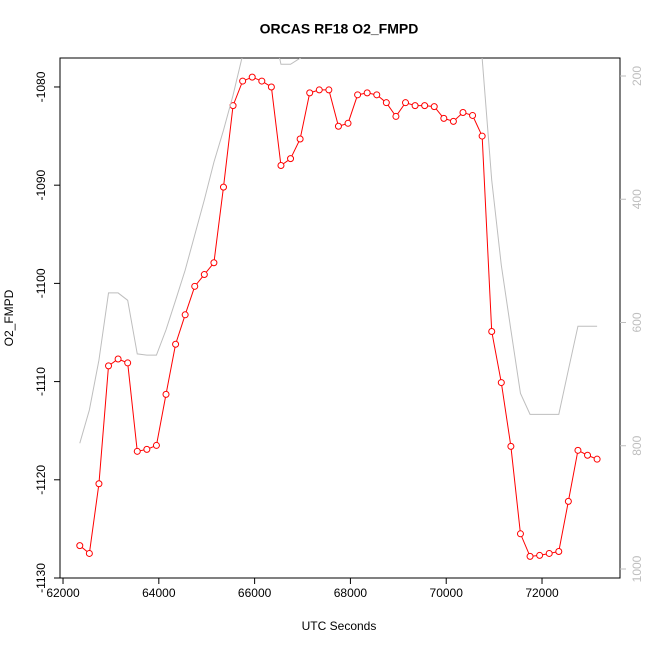  I want to click on y-tick-label: -1120, so click(41, 480).